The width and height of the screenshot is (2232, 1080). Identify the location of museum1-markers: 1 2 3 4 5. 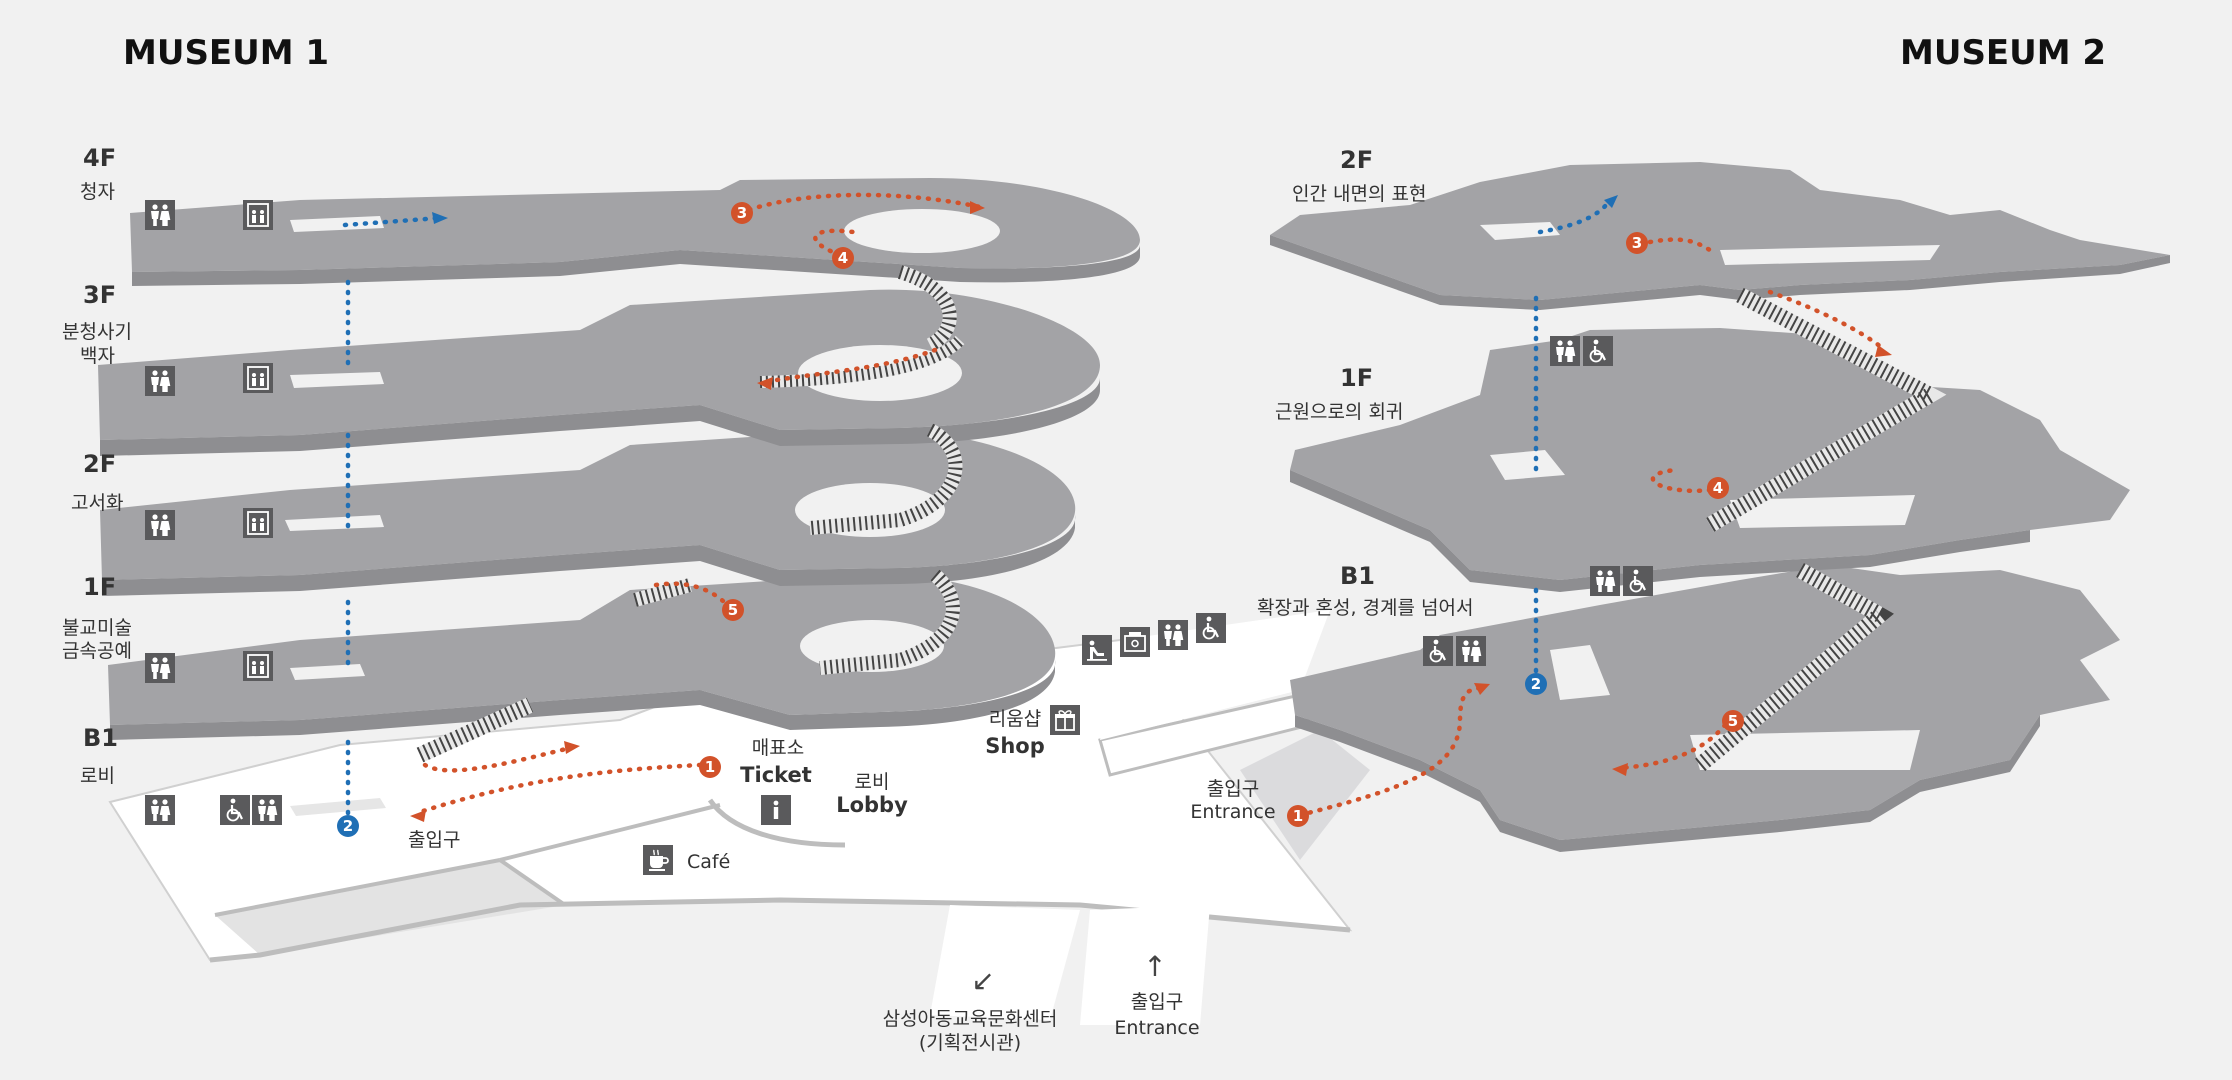
(595, 519).